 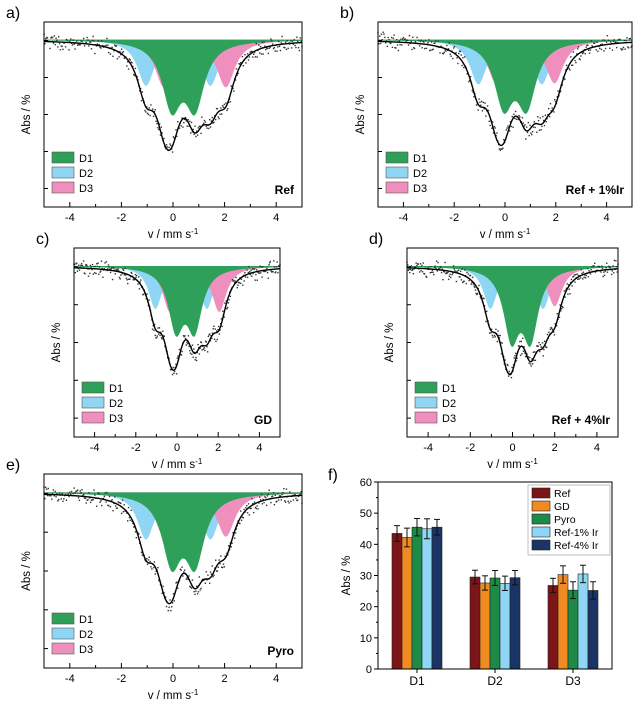 I want to click on legend-label: GD, so click(x=562, y=507).